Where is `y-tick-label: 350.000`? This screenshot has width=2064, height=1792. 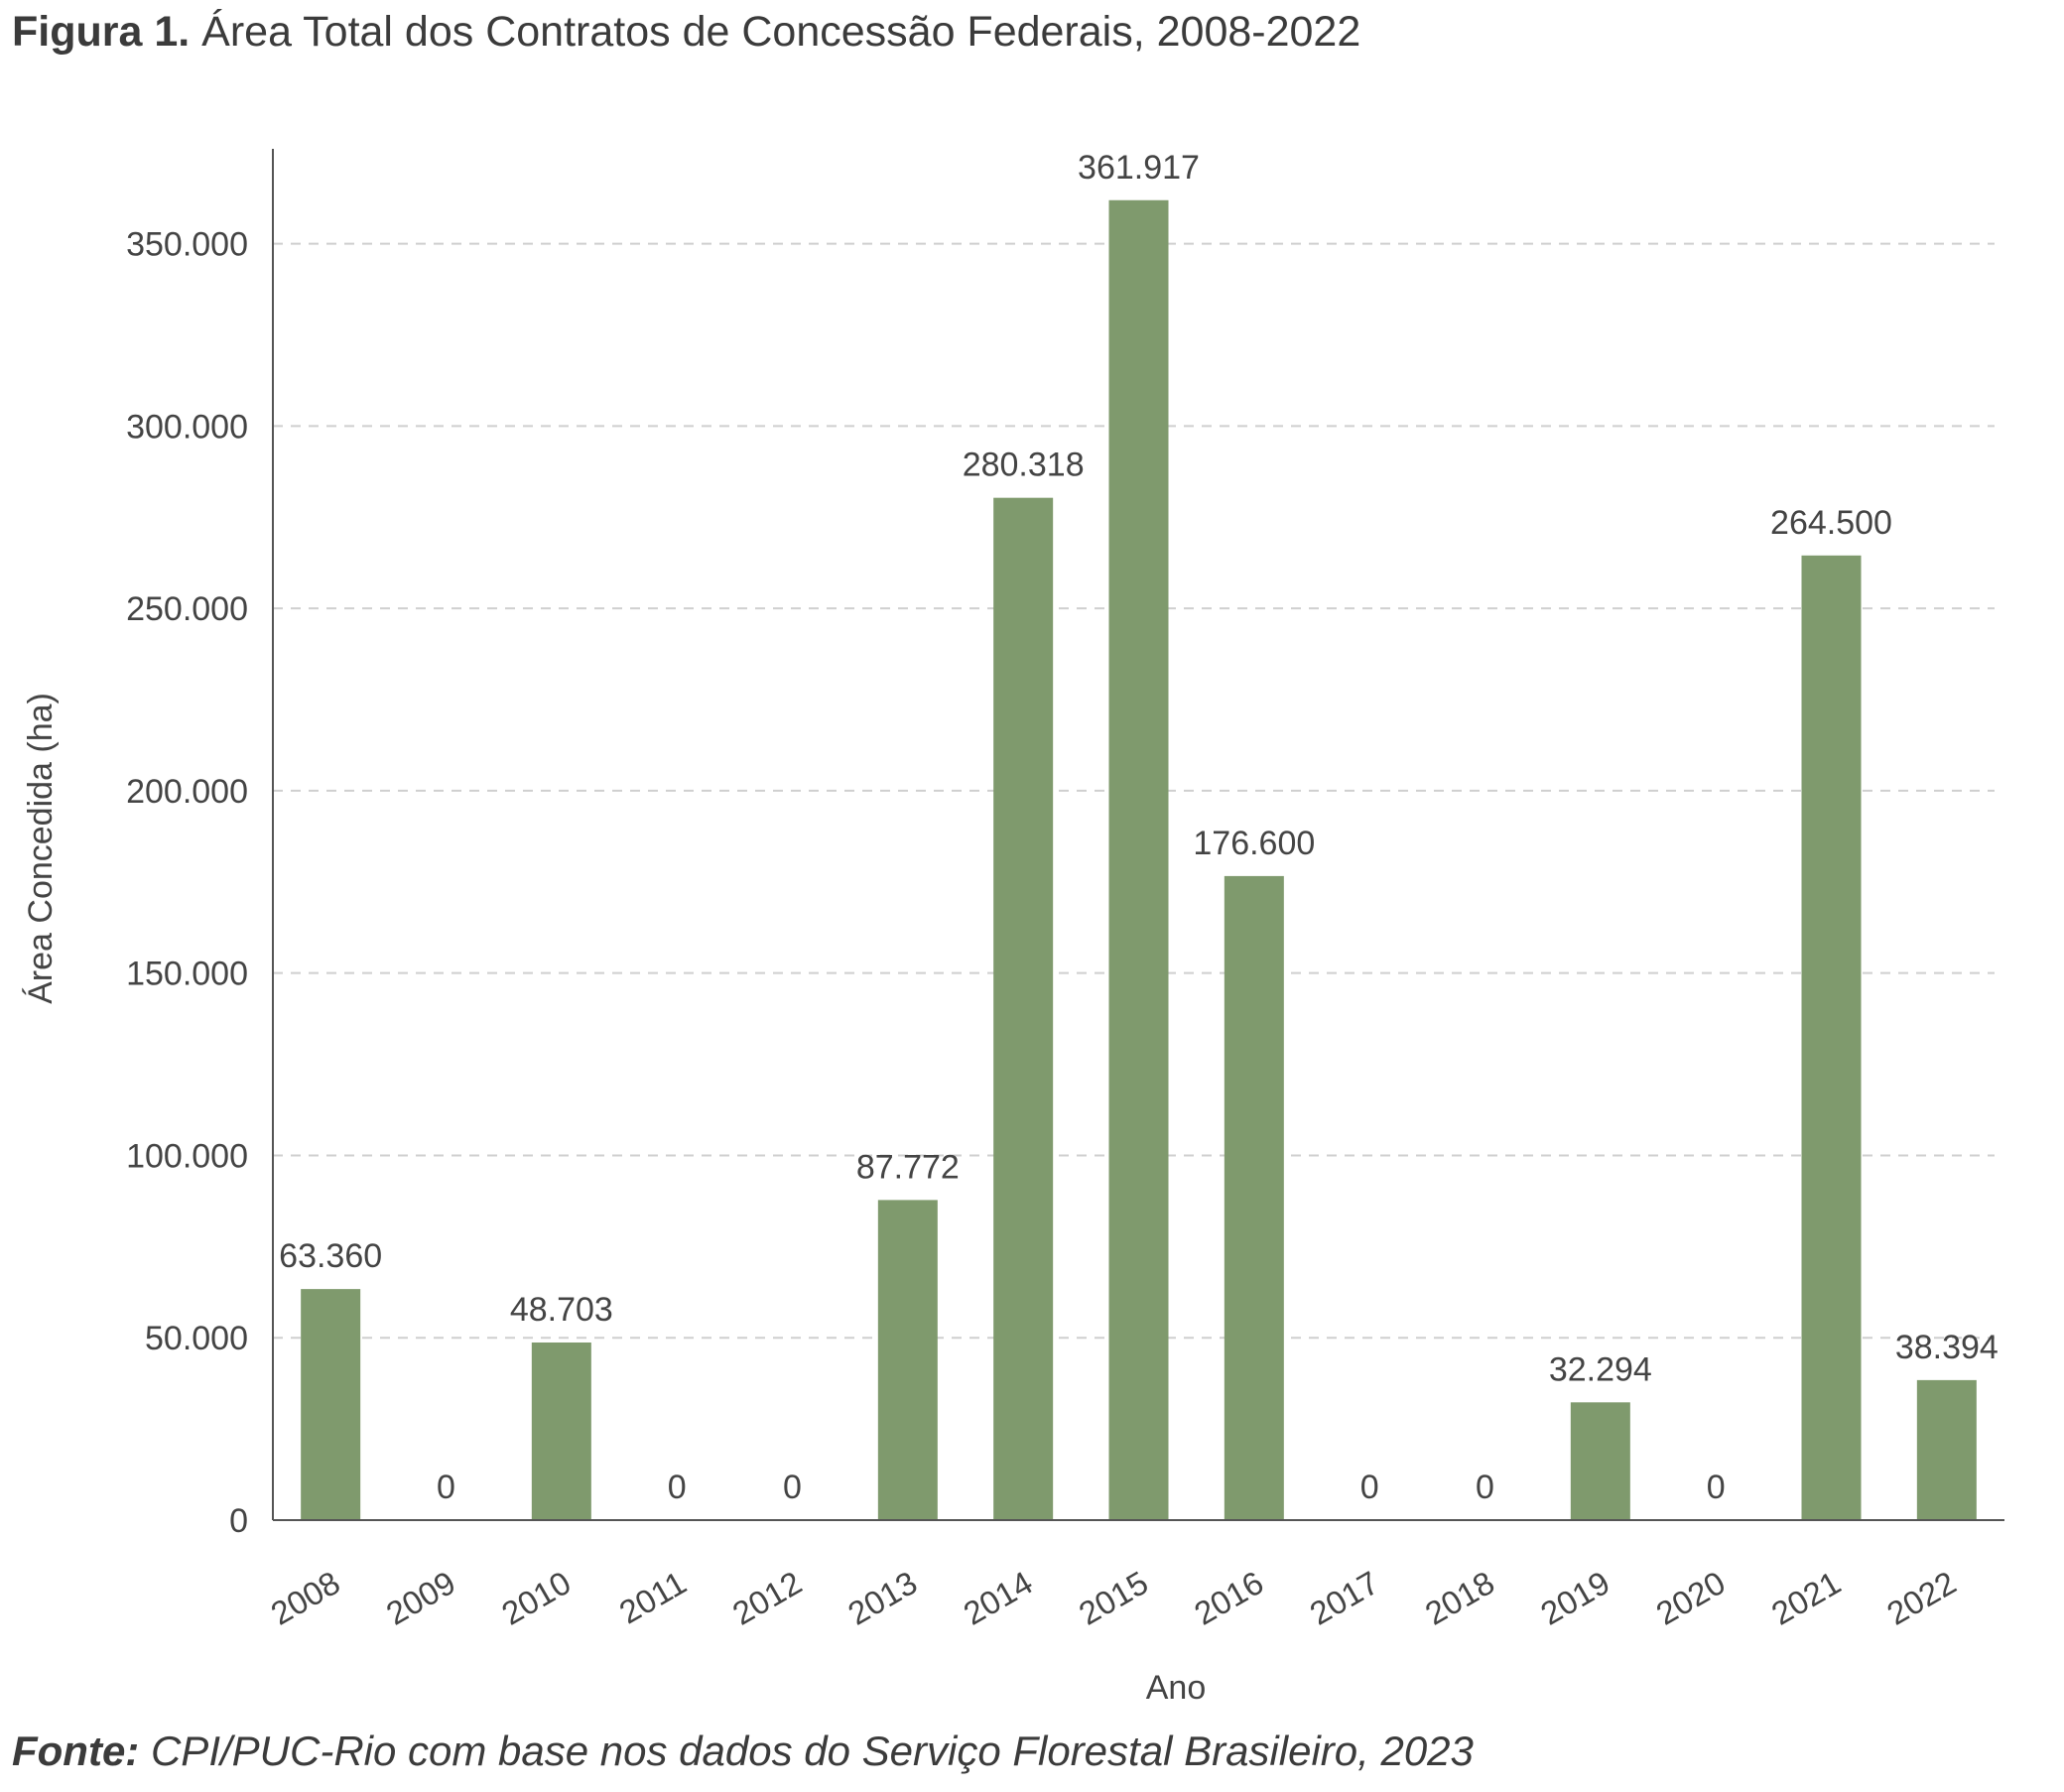
y-tick-label: 350.000 is located at coordinates (187, 245).